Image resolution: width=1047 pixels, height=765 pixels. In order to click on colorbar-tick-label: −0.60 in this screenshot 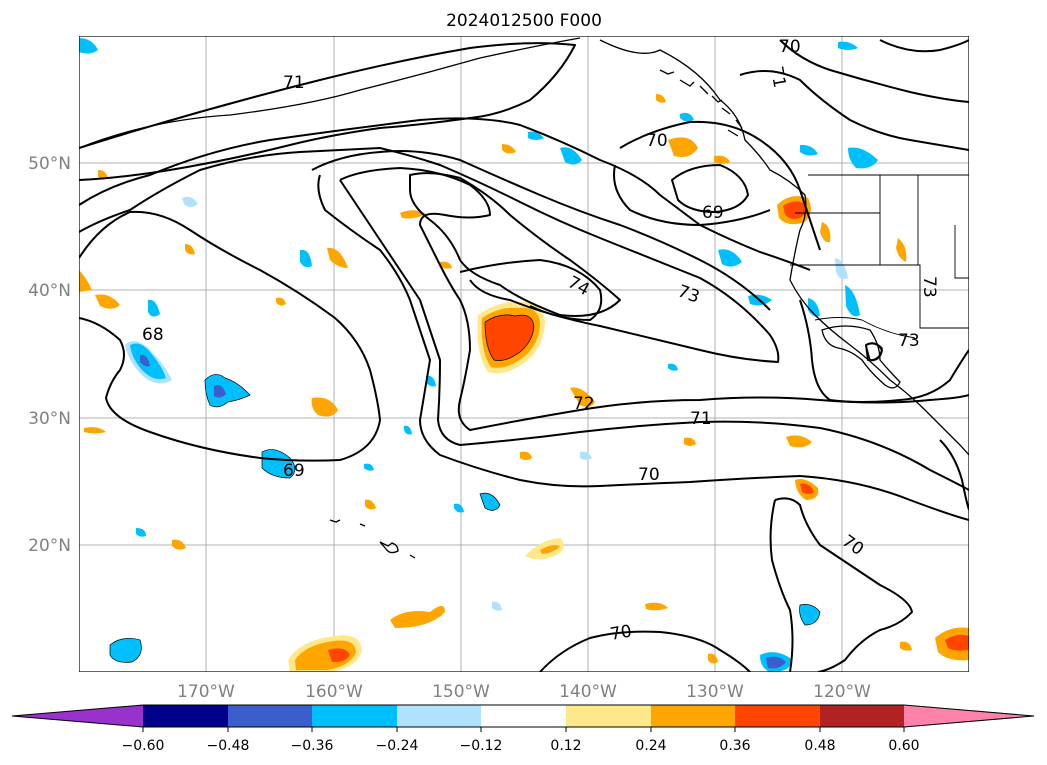, I will do `click(143, 746)`.